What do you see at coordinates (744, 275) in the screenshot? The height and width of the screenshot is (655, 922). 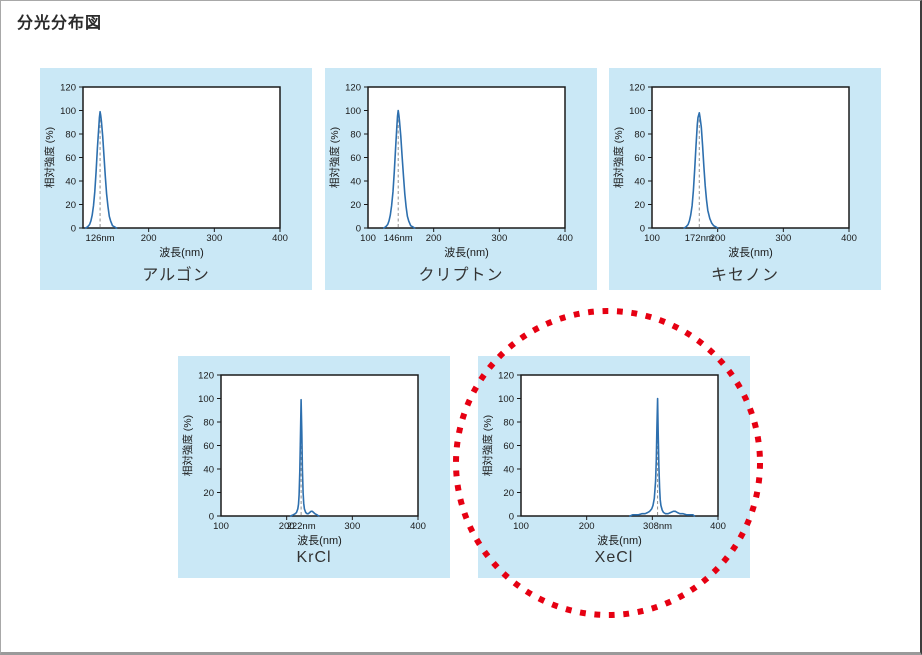 I see `chart-caption-xenon: キセノン` at bounding box center [744, 275].